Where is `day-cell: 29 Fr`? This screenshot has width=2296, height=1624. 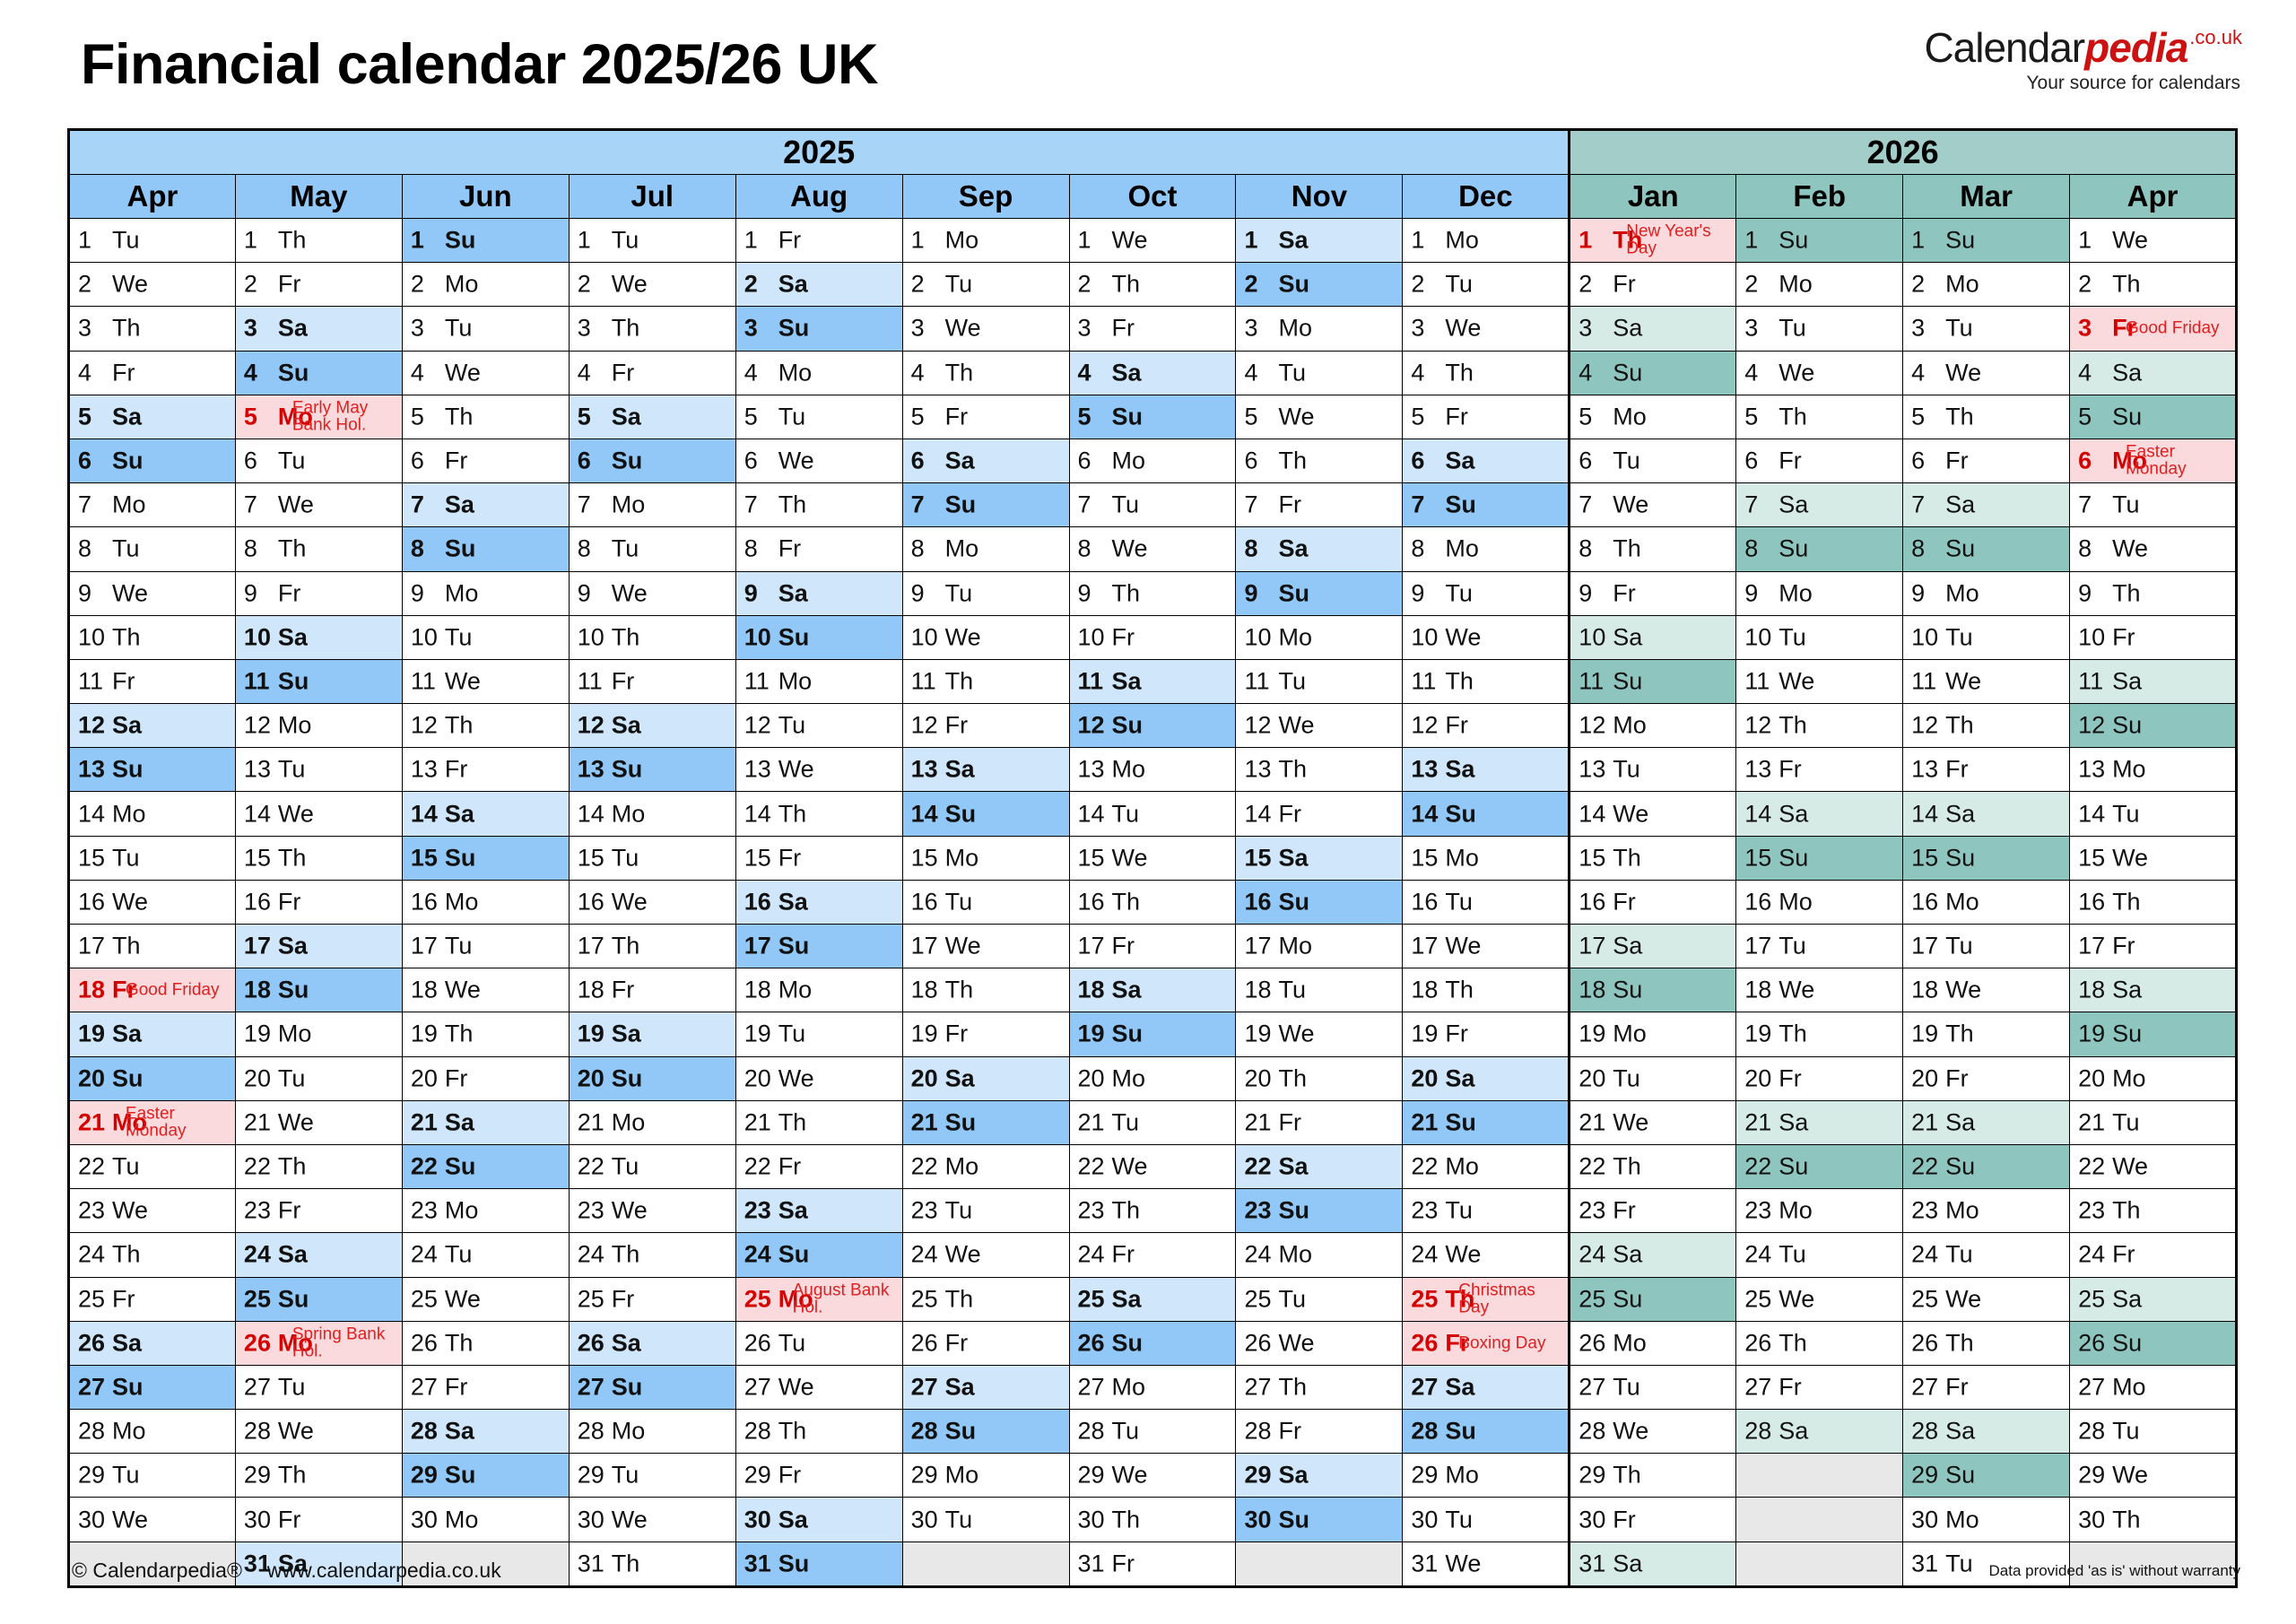
day-cell: 29 Fr is located at coordinates (819, 1475).